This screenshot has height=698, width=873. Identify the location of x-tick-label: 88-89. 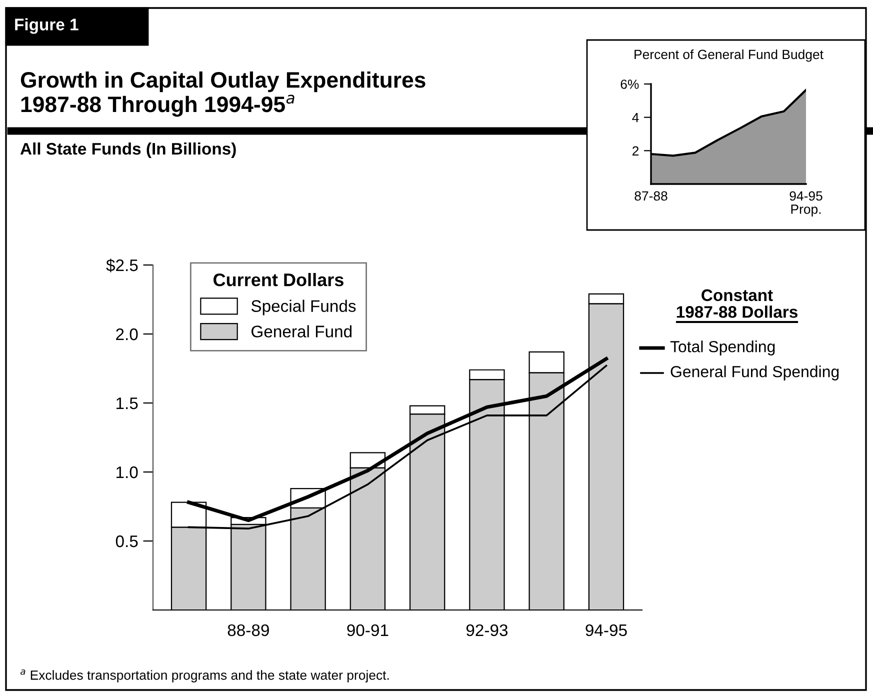
(248, 630).